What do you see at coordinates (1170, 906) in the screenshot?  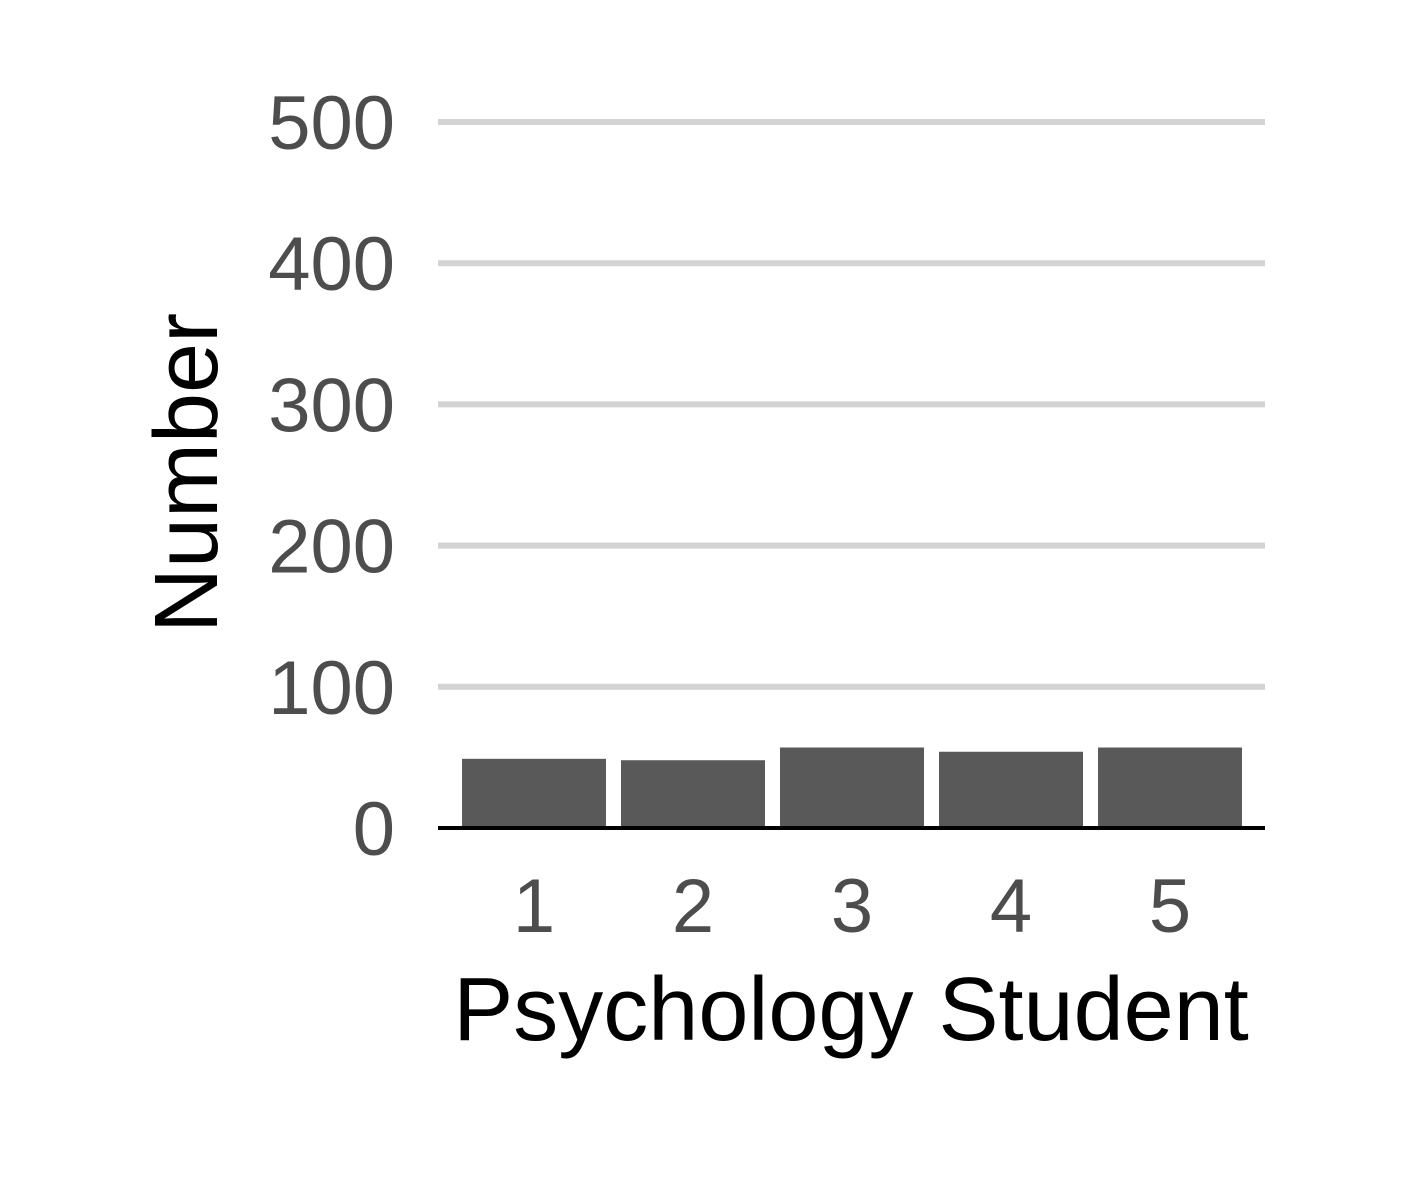 I see `x-tick-label: 5` at bounding box center [1170, 906].